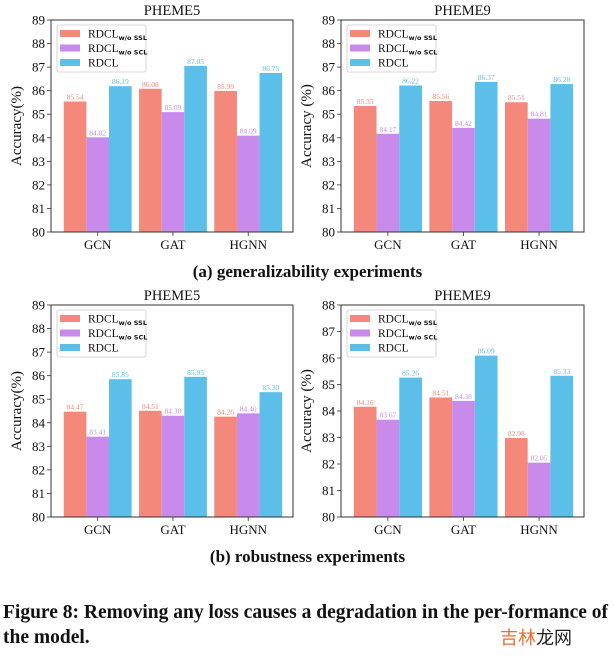 The image size is (615, 656). Describe the element at coordinates (97, 432) in the screenshot. I see `data-label: 83.41` at that location.